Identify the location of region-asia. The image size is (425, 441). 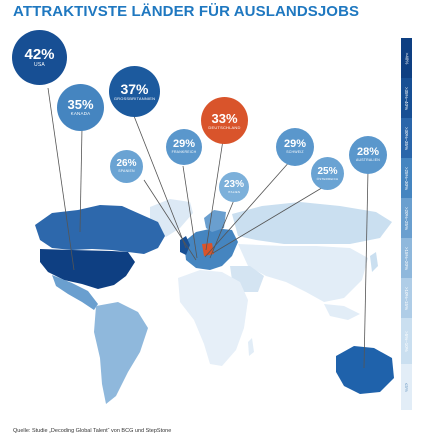
(303, 273).